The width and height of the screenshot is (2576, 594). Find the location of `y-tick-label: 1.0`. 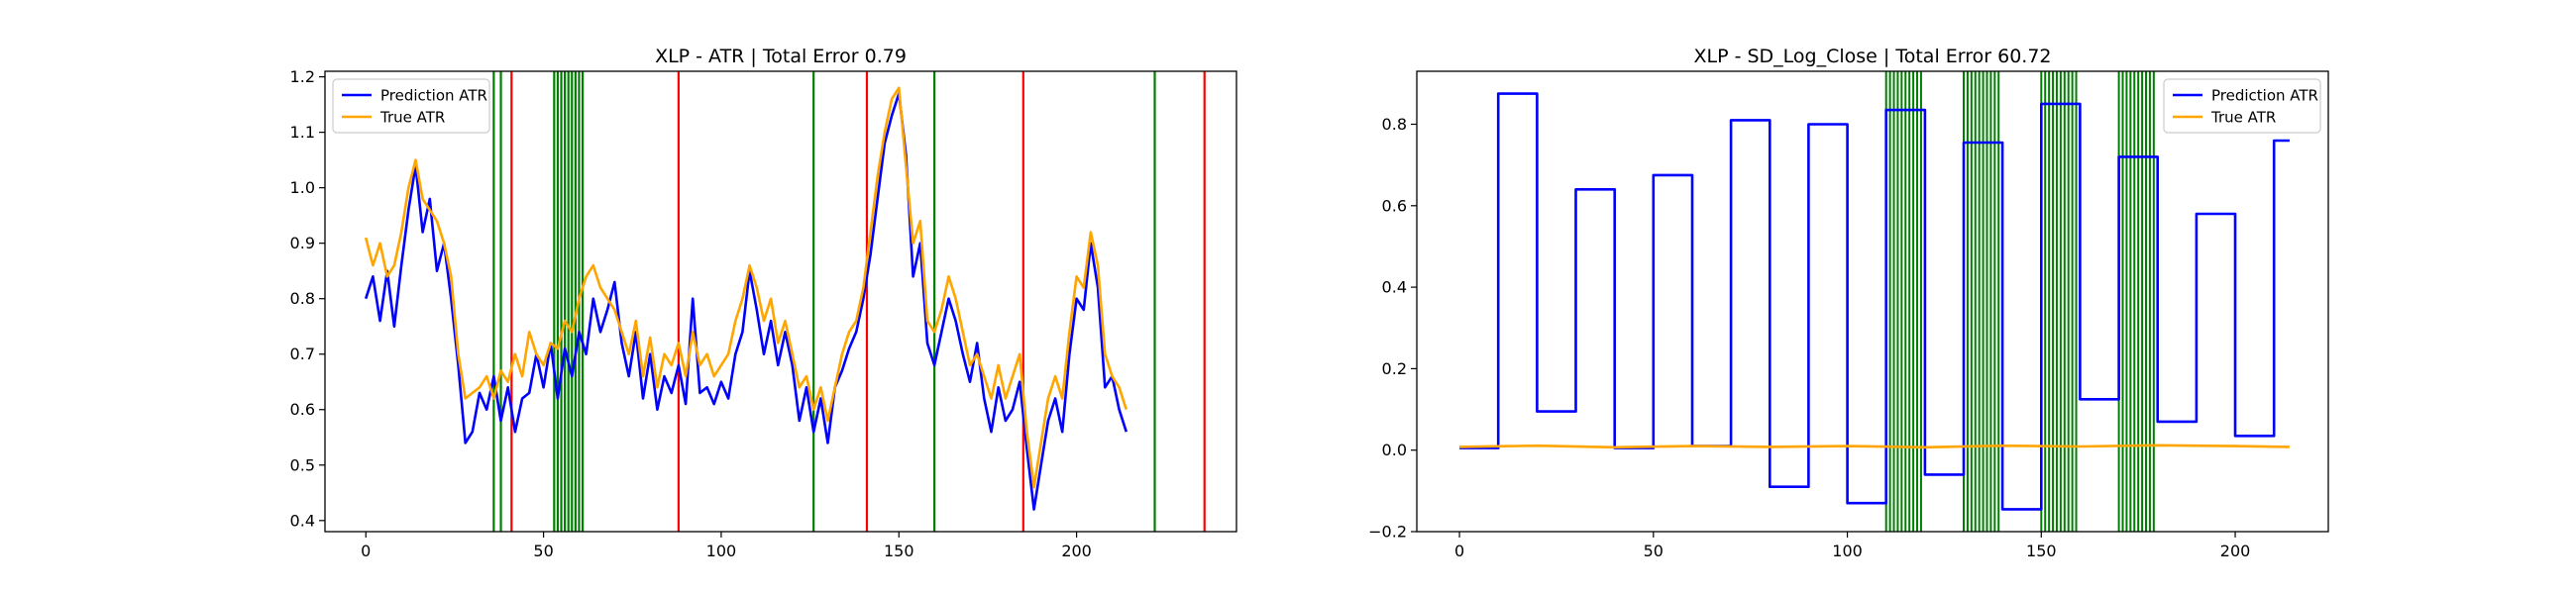

y-tick-label: 1.0 is located at coordinates (302, 187).